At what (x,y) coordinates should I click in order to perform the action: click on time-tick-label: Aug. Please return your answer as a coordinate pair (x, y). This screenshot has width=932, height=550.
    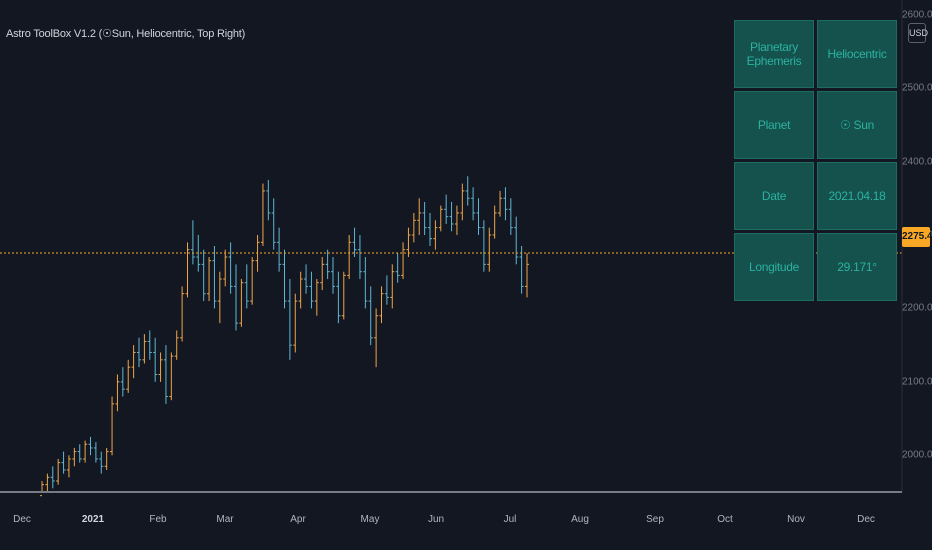
    Looking at the image, I should click on (580, 519).